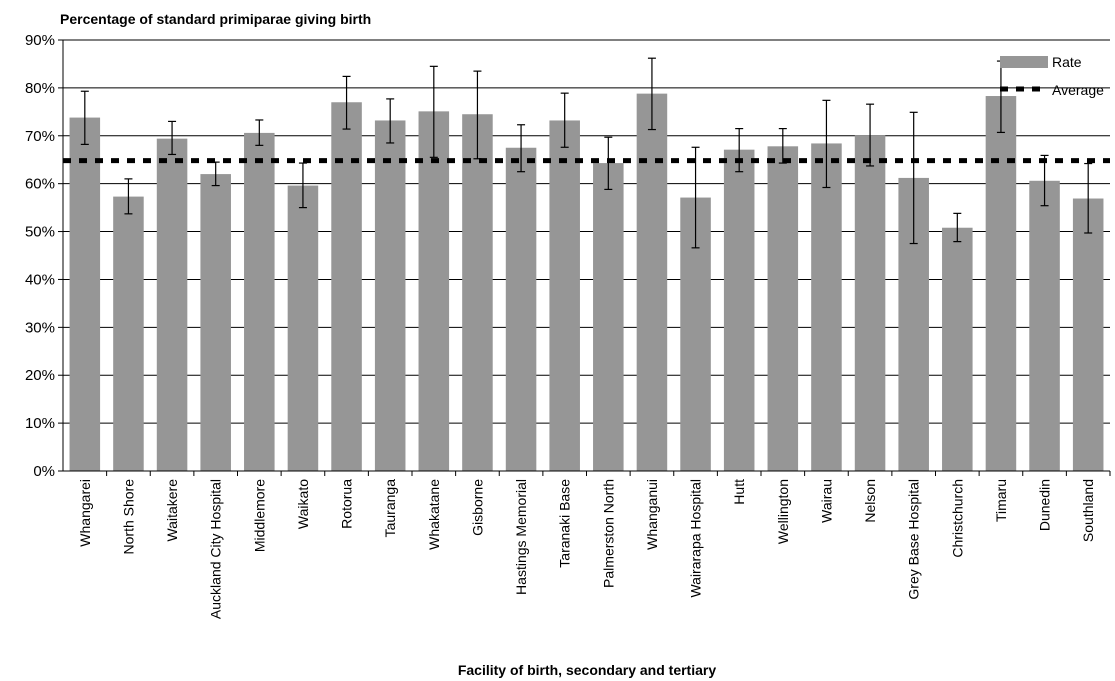  I want to click on y-tick-label: 0%, so click(44, 471).